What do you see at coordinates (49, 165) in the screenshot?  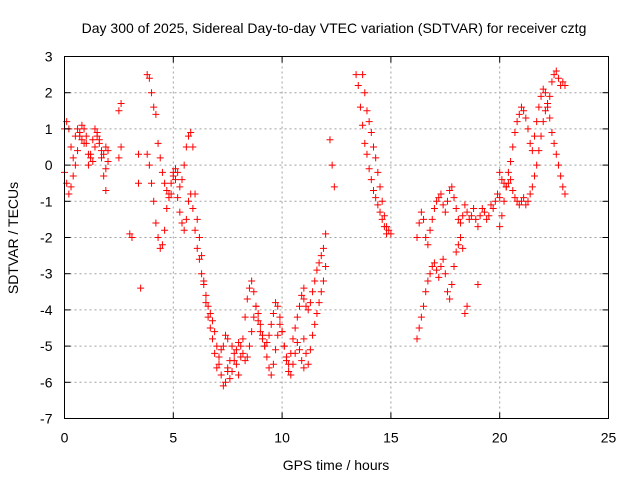 I see `y-tick-label: 0` at bounding box center [49, 165].